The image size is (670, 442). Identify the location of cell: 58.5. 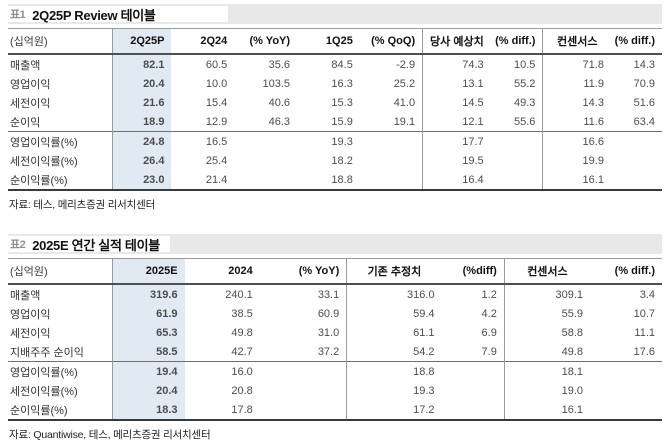
(148, 352).